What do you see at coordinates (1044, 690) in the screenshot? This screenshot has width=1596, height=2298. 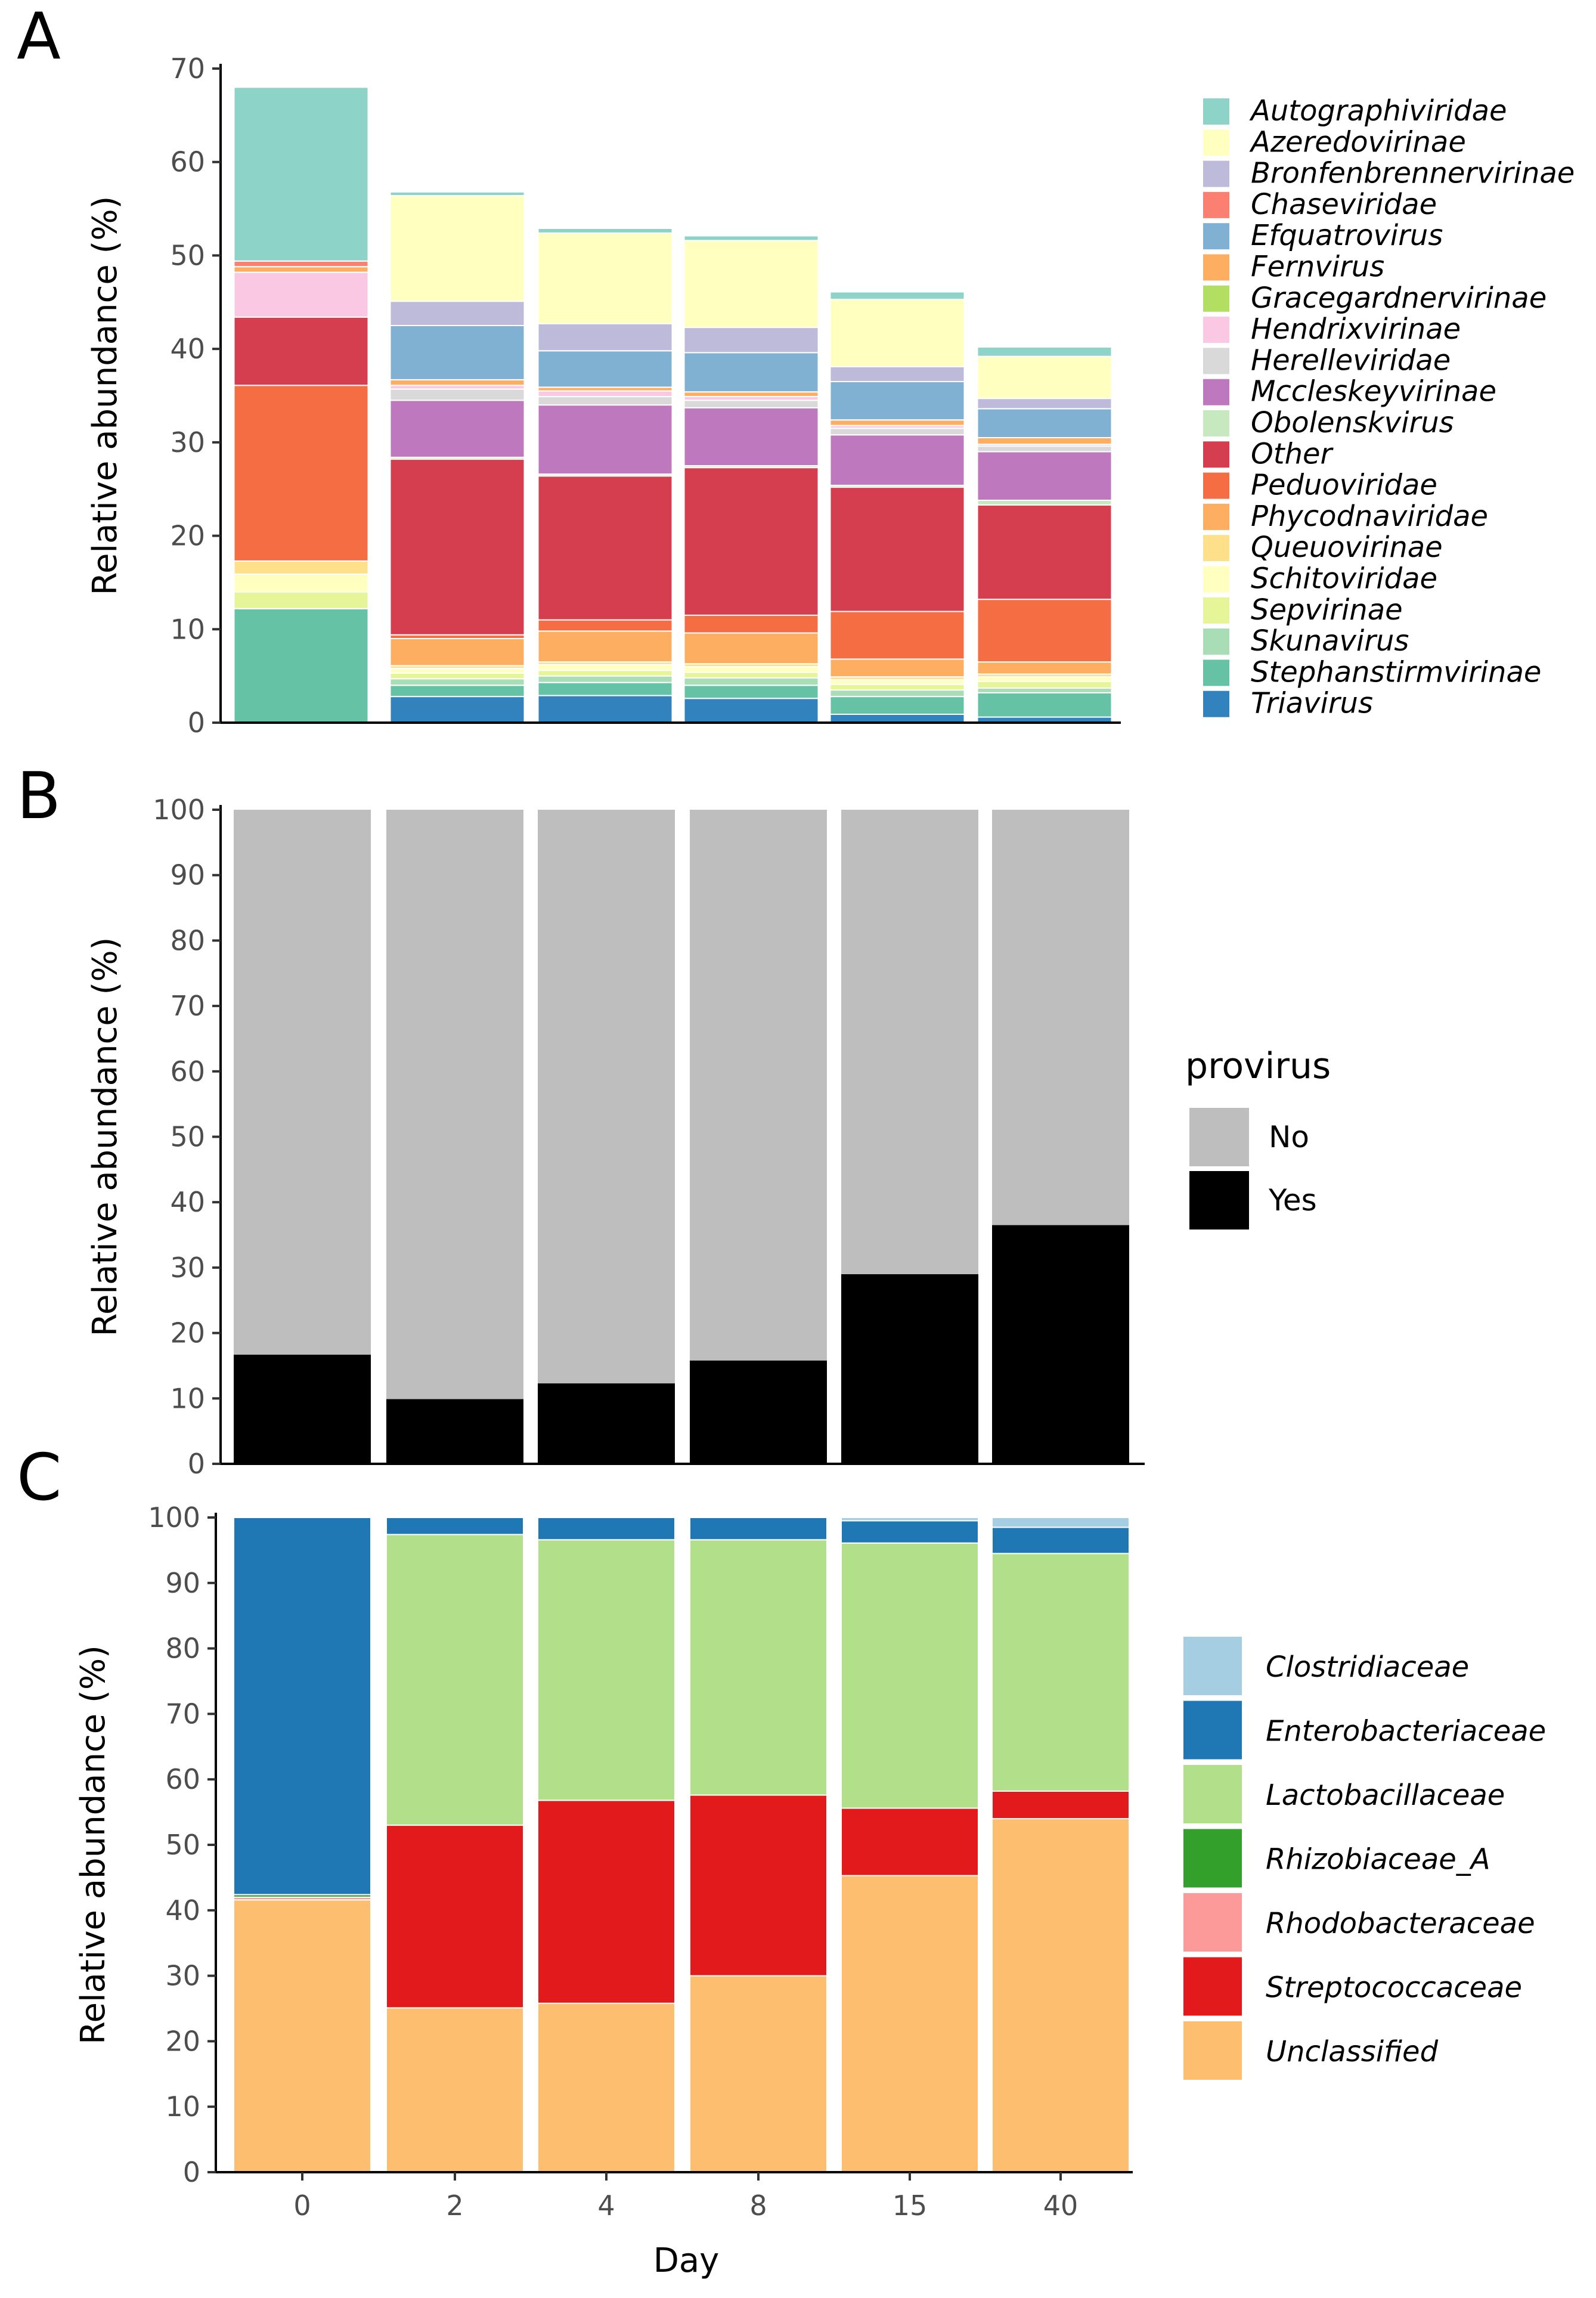 I see `bar-segment-day40-skunavirus` at bounding box center [1044, 690].